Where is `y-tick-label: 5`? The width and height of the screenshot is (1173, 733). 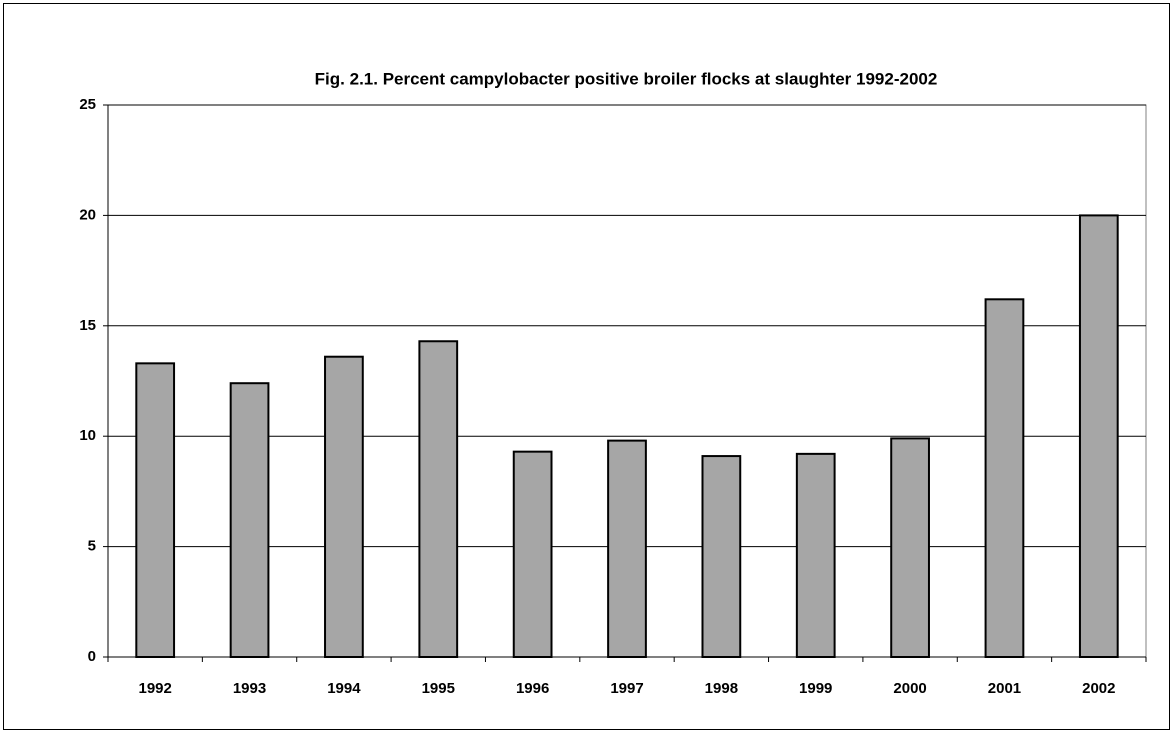 y-tick-label: 5 is located at coordinates (92, 546).